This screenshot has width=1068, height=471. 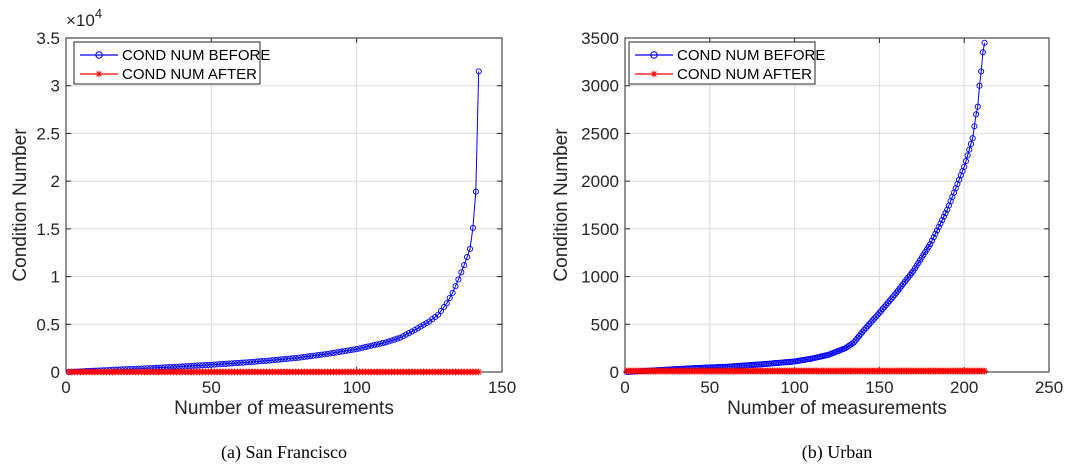 I want to click on legend-box, so click(x=722, y=63).